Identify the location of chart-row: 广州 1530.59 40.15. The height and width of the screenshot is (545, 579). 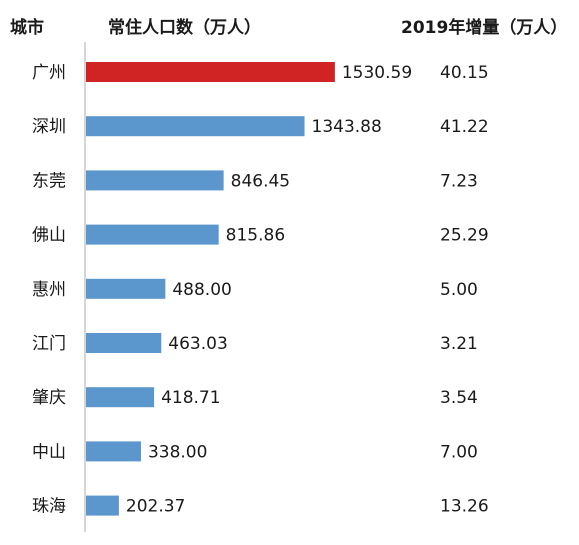
(260, 72).